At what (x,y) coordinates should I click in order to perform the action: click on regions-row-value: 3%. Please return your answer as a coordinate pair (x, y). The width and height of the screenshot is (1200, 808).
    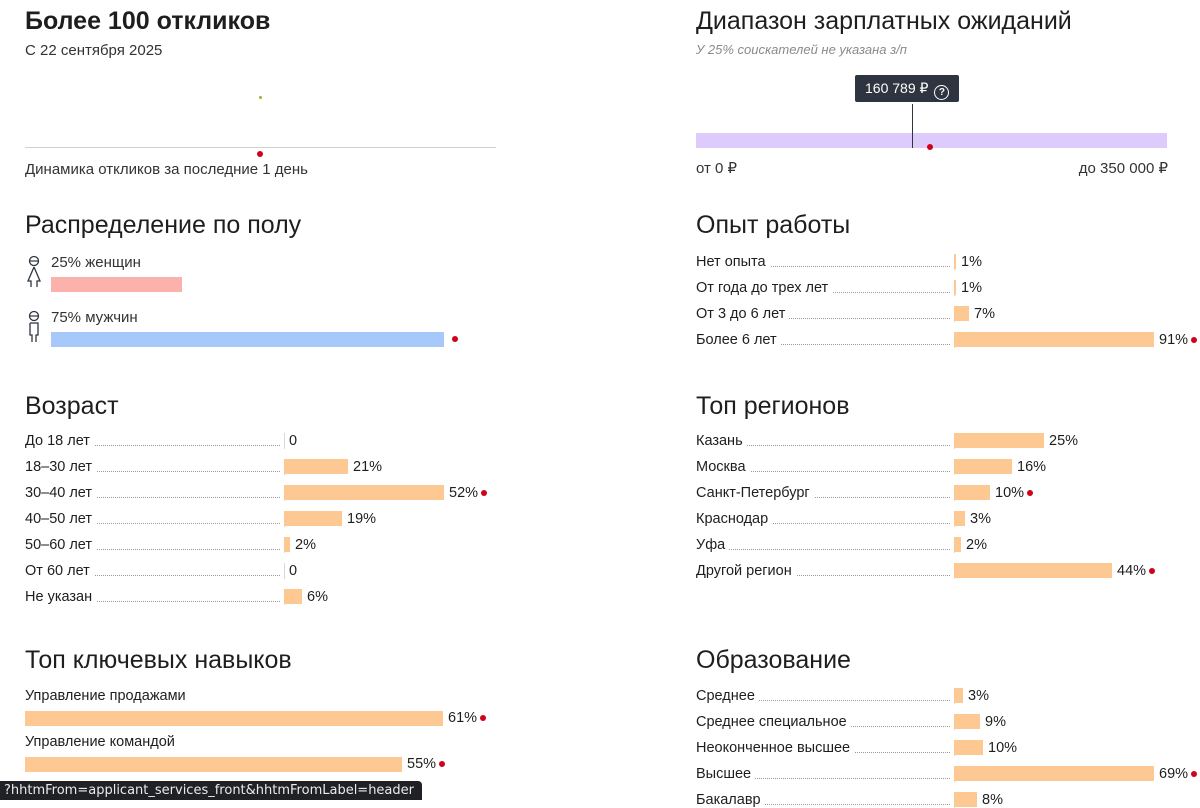
    Looking at the image, I should click on (980, 519).